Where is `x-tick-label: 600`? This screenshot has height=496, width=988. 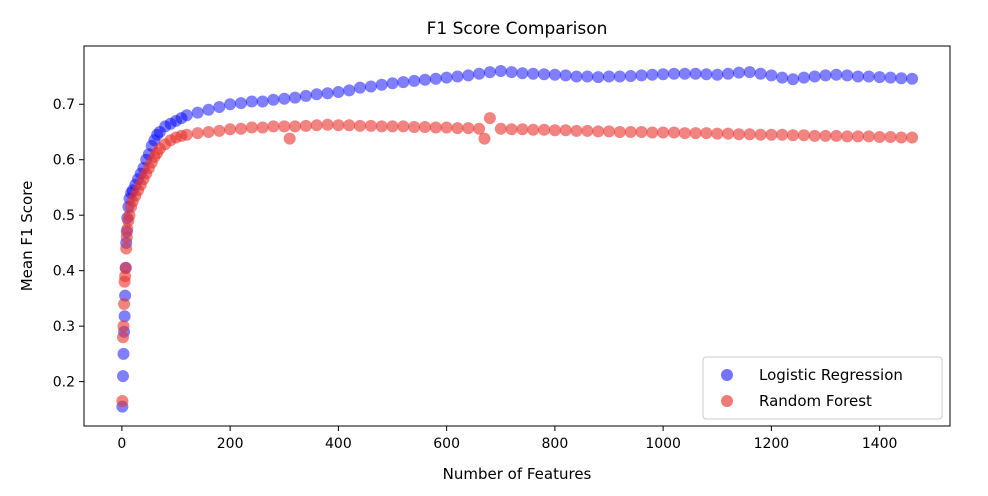 x-tick-label: 600 is located at coordinates (446, 444).